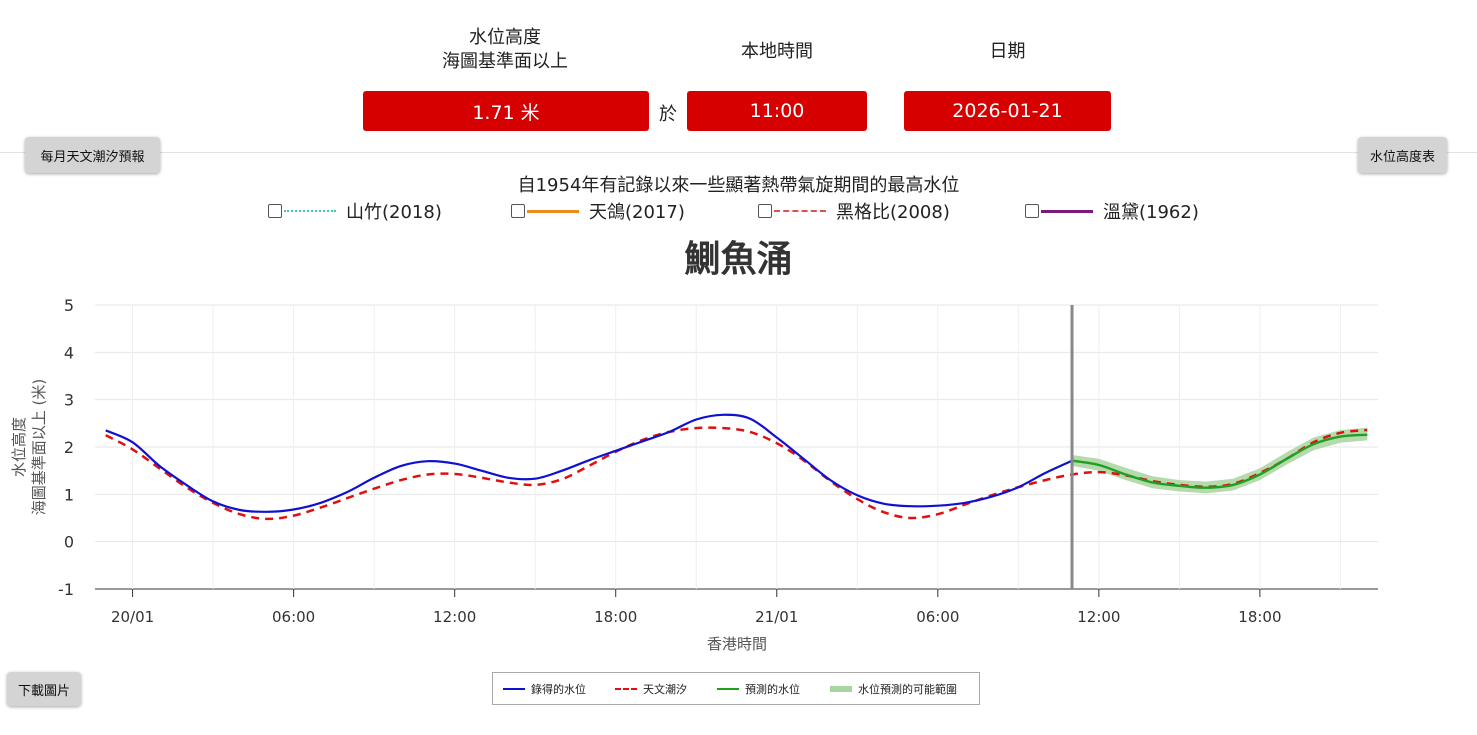  I want to click on legend-item-tide: 天文潮汐, so click(651, 688).